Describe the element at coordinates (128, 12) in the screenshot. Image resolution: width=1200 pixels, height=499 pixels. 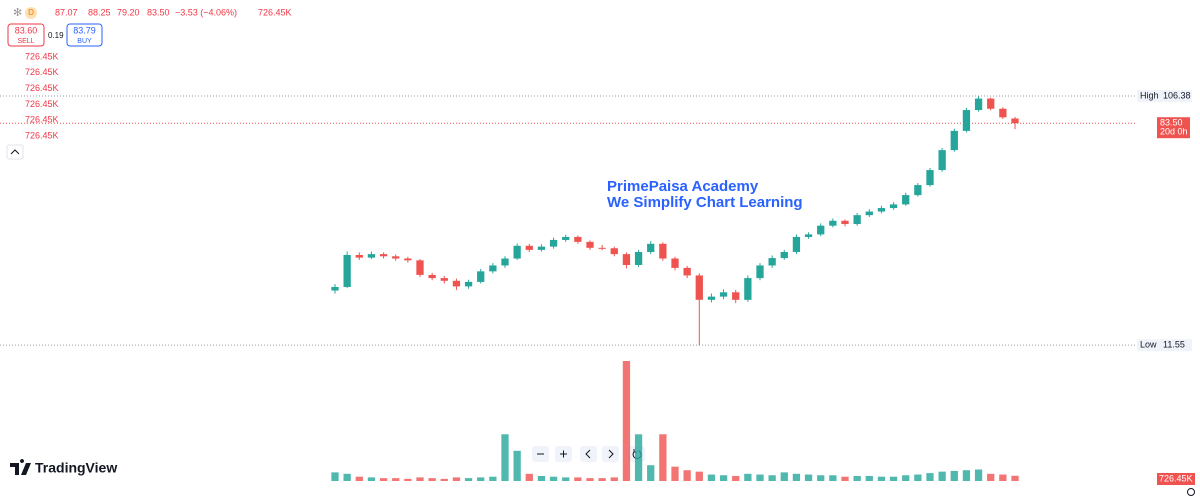
I see `low-value: 79.20` at that location.